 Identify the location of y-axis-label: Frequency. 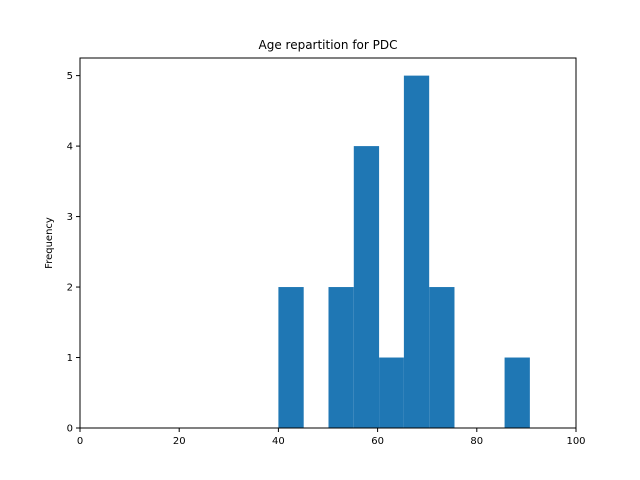
(49, 243).